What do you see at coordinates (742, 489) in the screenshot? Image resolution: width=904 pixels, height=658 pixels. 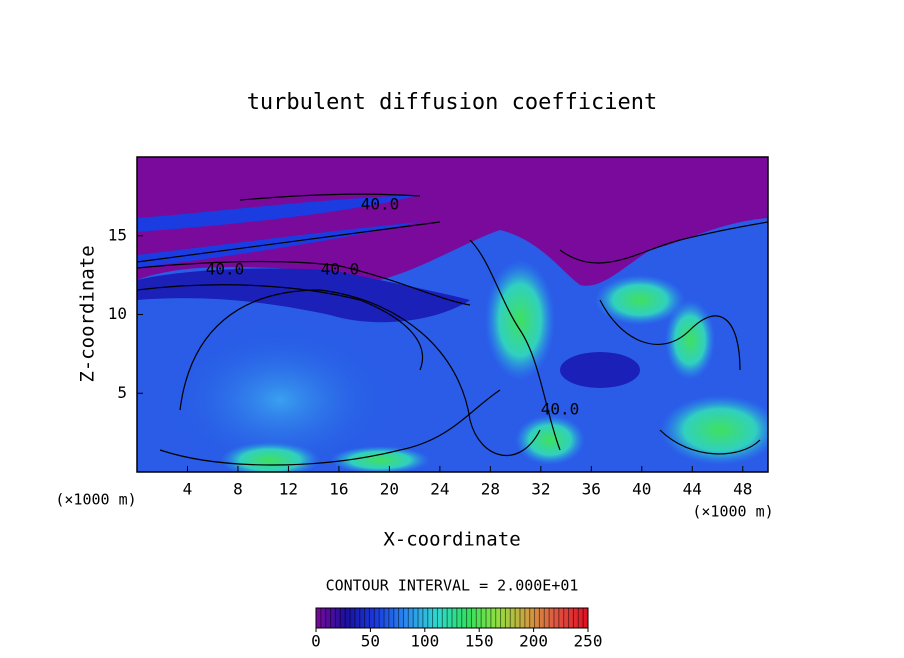 I see `x-tick-label: 48` at bounding box center [742, 489].